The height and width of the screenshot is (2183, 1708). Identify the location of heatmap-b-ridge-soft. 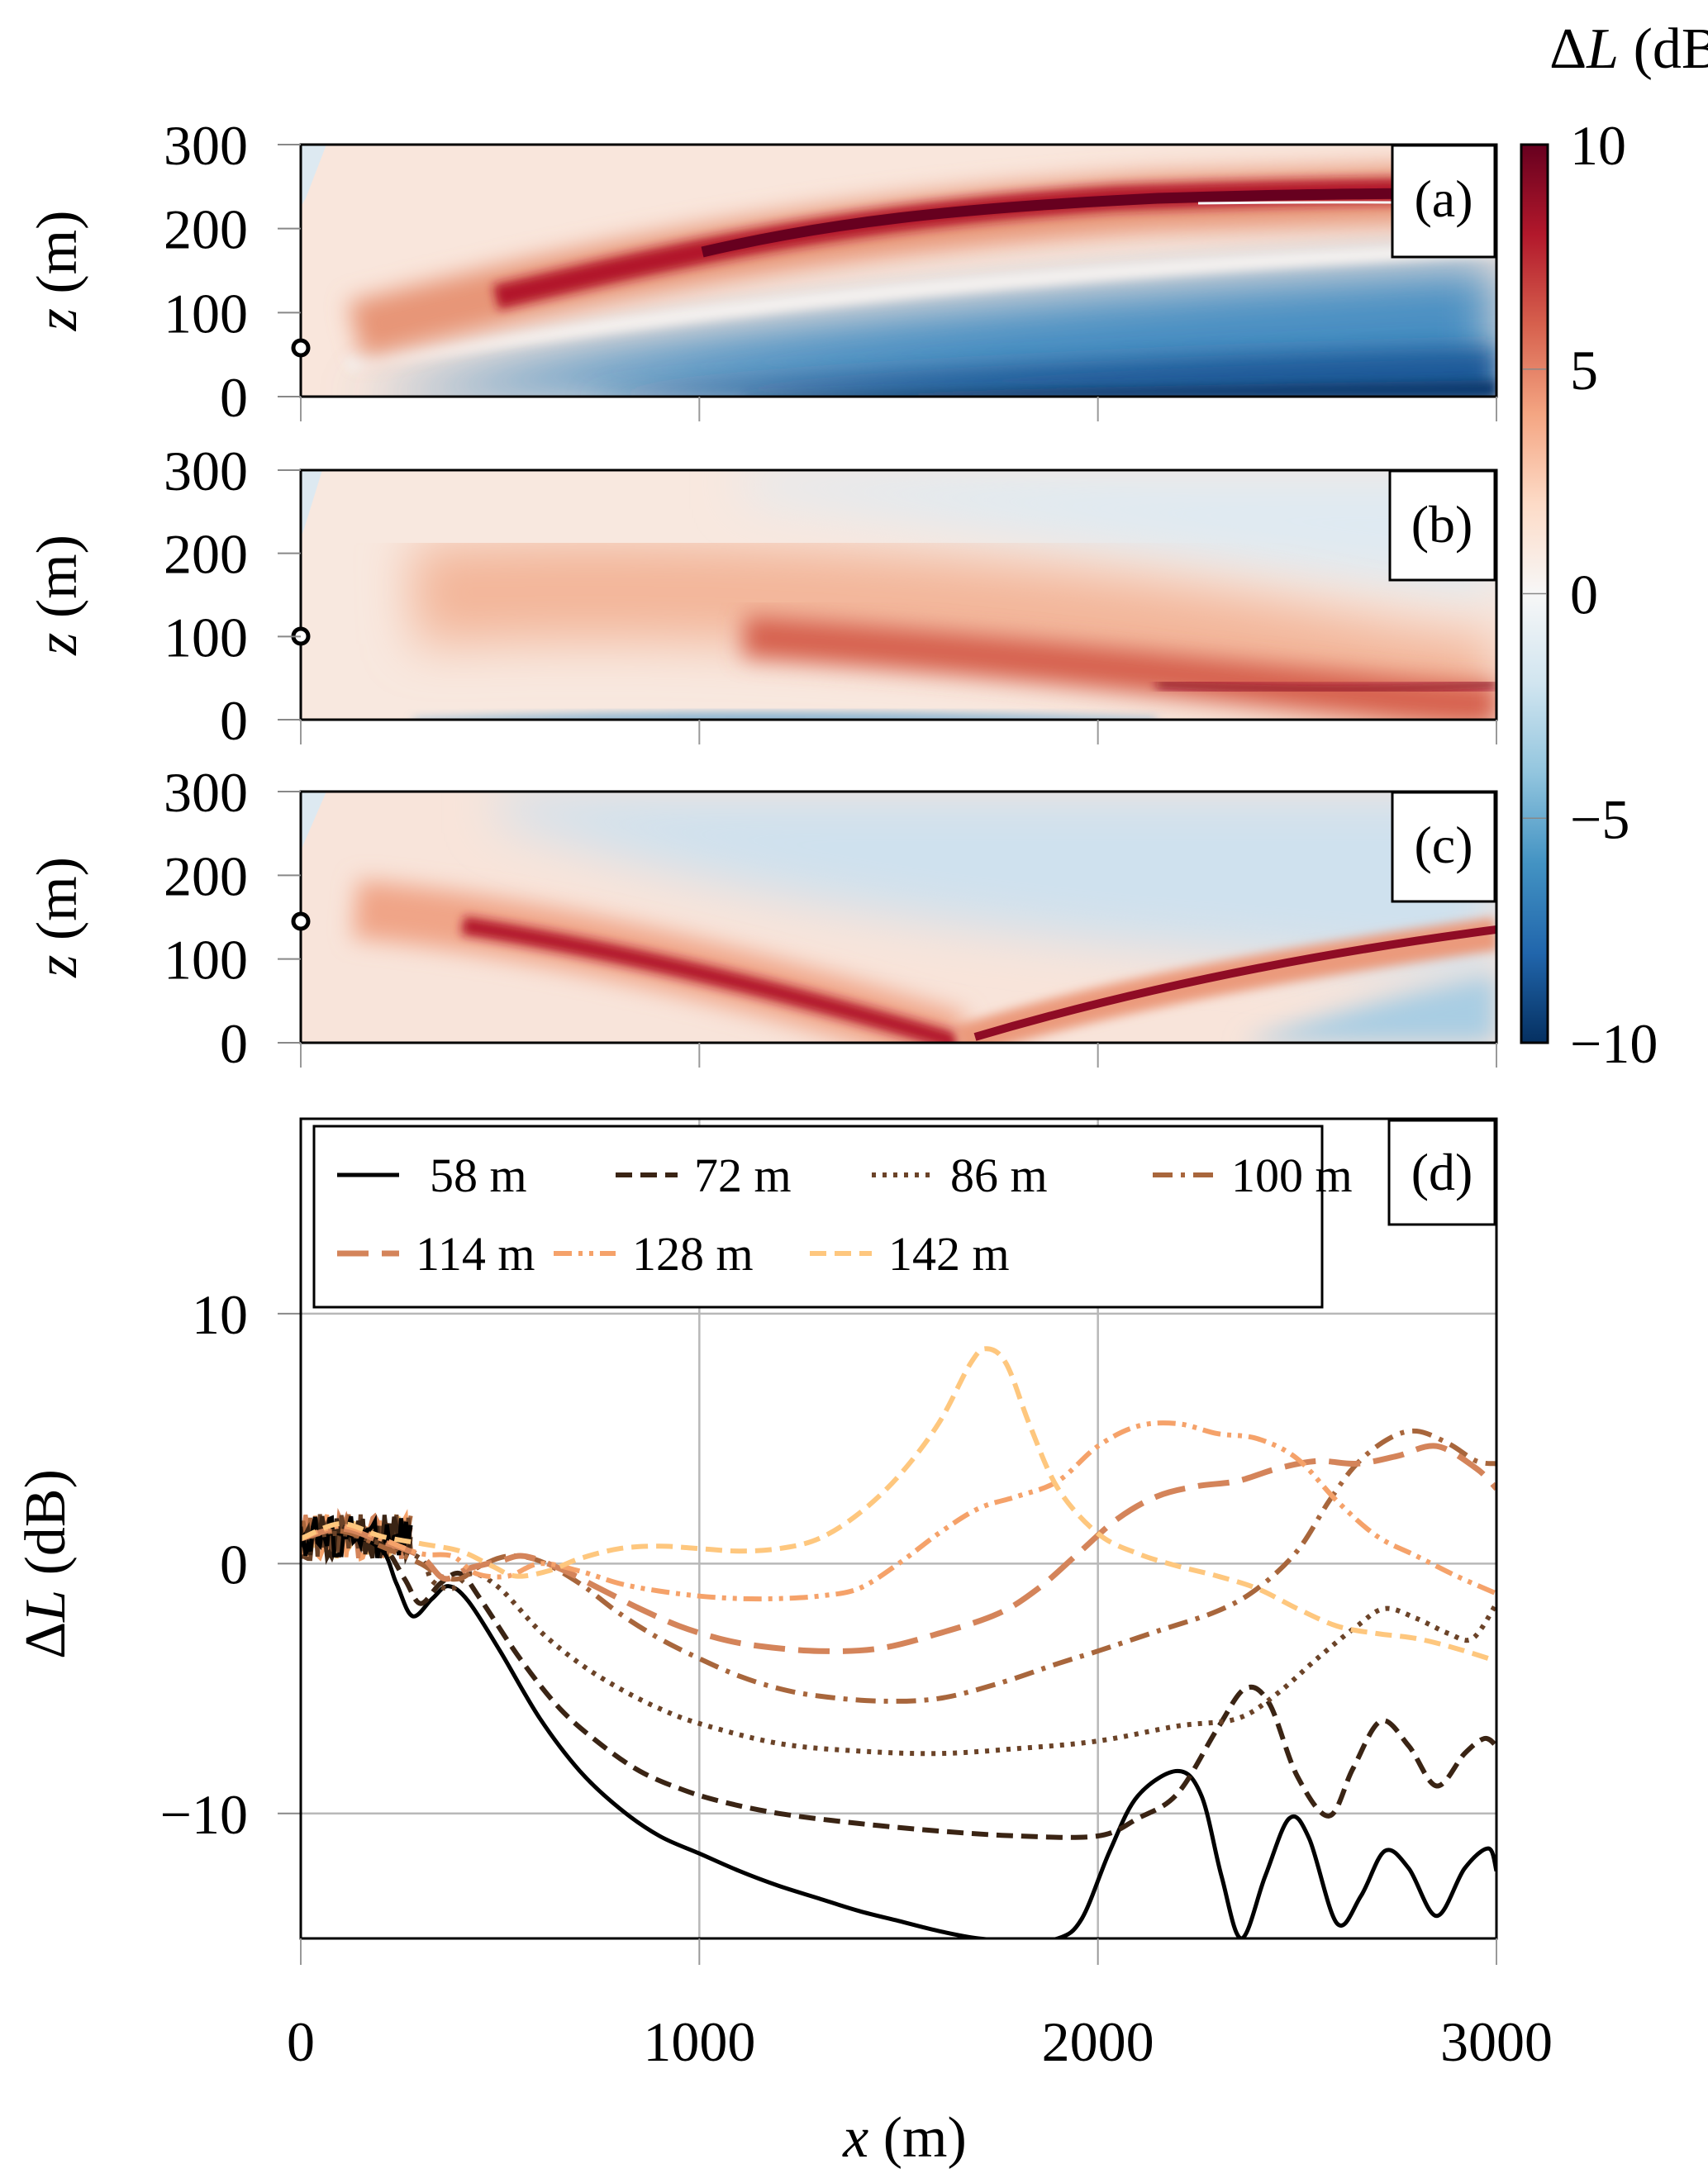
(953, 630).